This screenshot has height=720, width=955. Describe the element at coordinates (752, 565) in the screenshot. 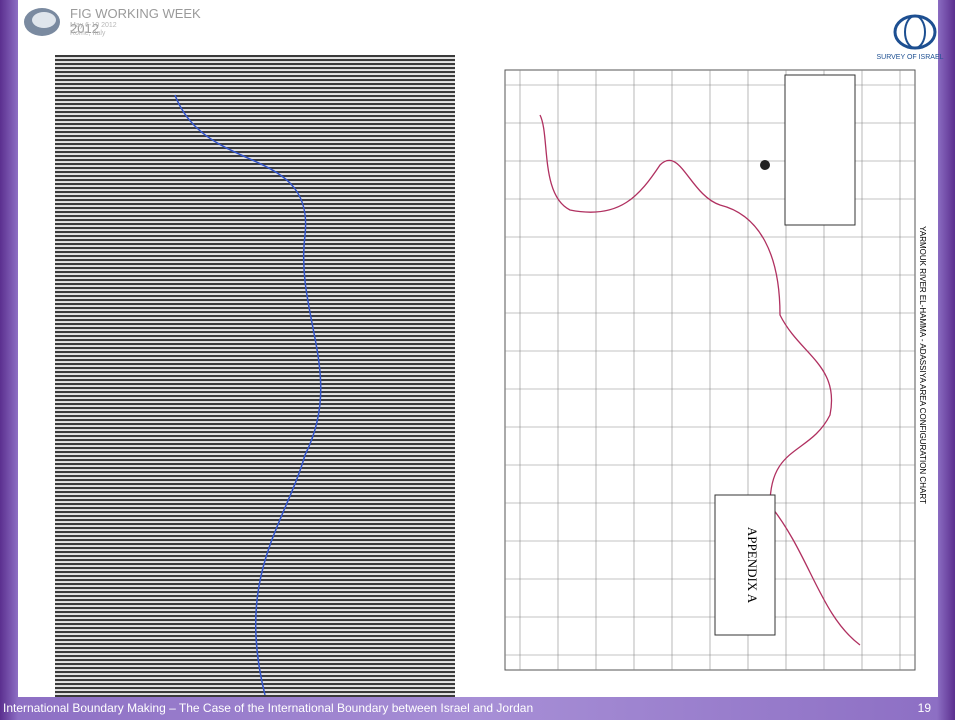

I see `appendix-title: APPENDIX A` at that location.